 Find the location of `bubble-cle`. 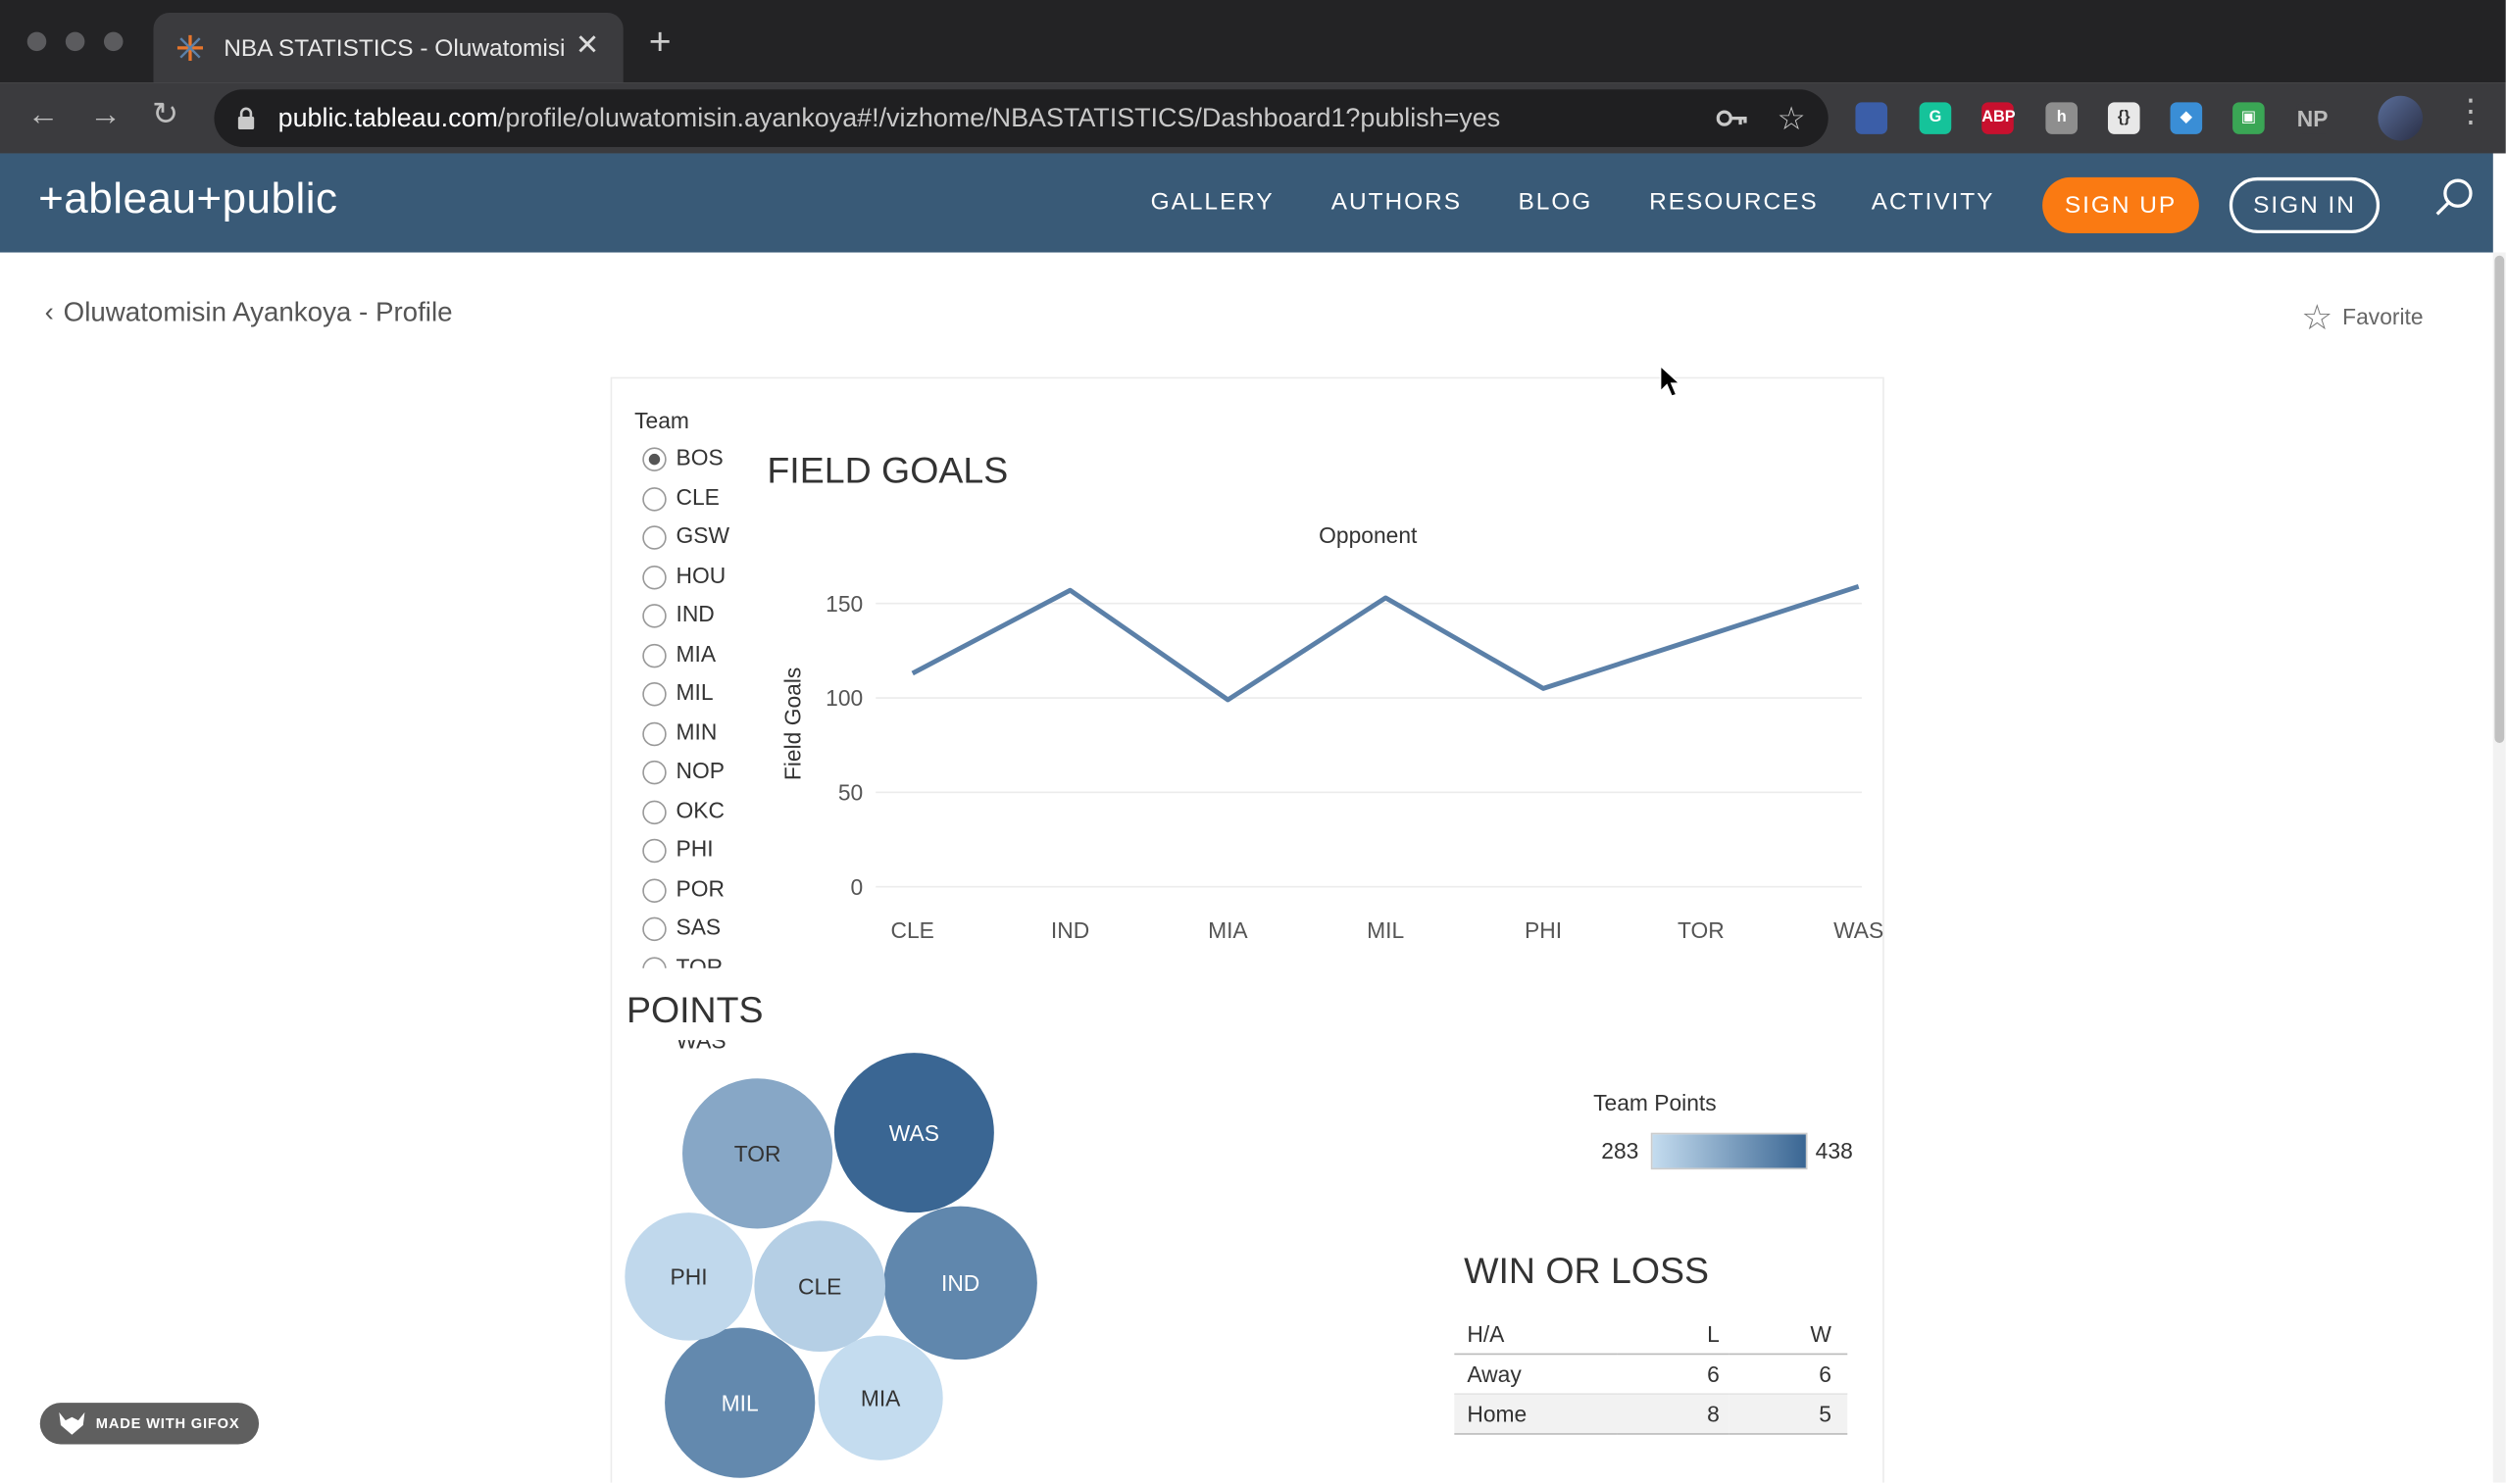

bubble-cle is located at coordinates (820, 1286).